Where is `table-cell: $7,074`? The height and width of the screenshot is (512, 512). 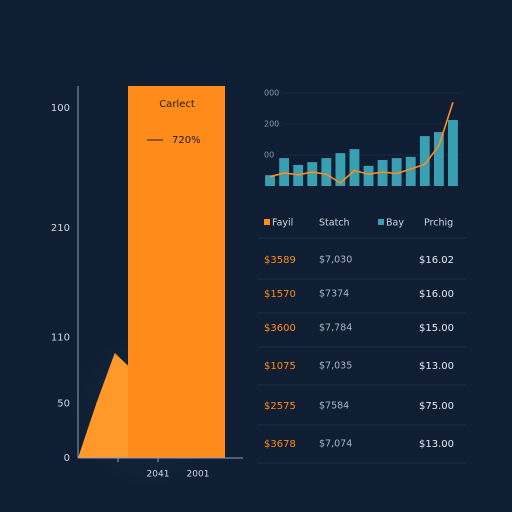
table-cell: $7,074 is located at coordinates (335, 444).